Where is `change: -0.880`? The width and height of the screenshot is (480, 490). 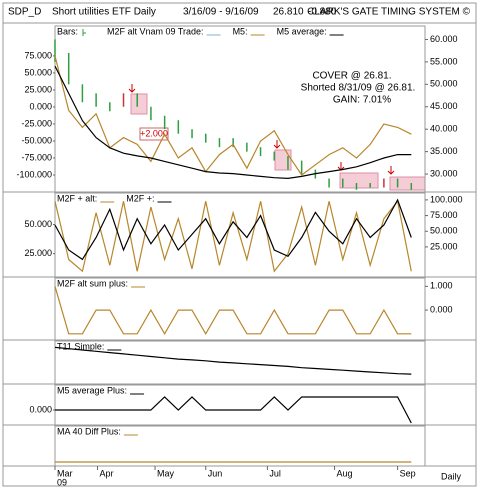 change: -0.880 is located at coordinates (322, 12).